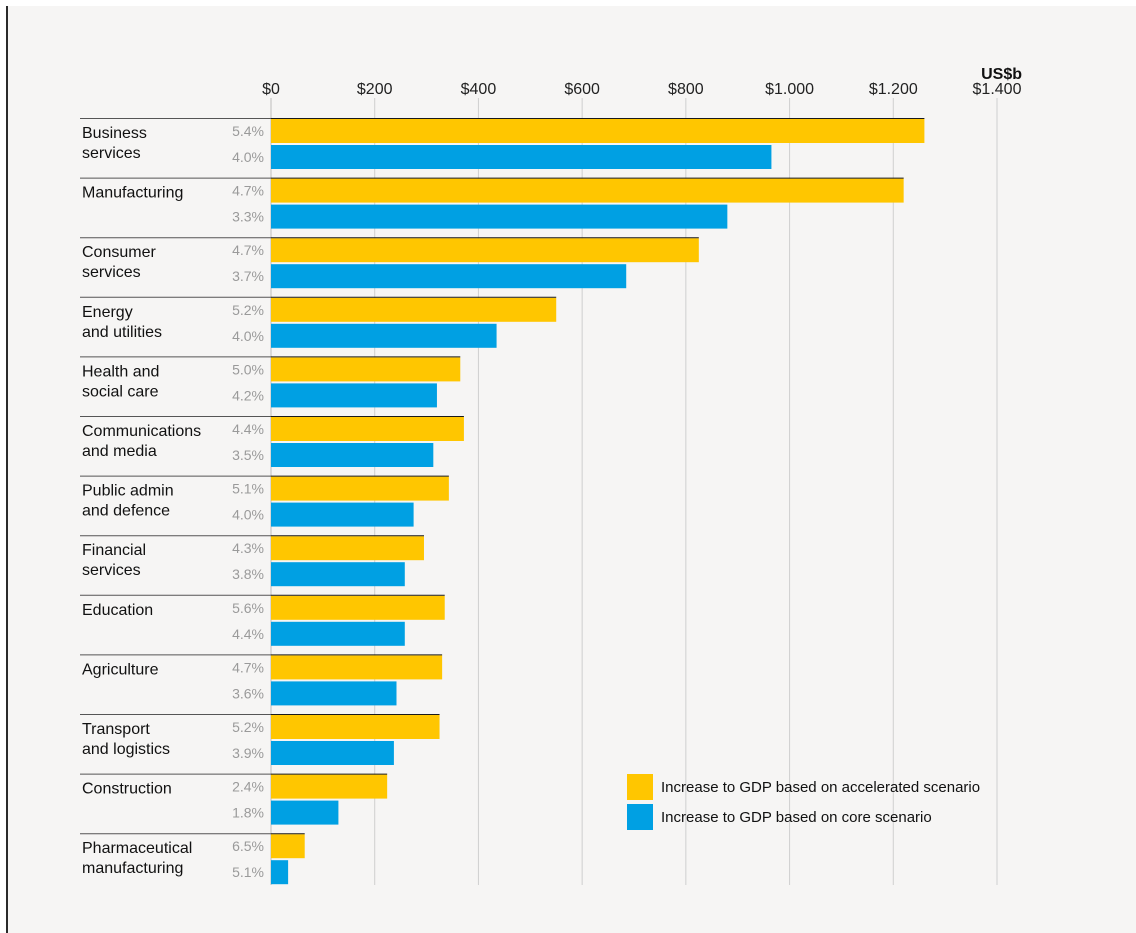  I want to click on legend-label-core: Increase to GDP based on core scenario, so click(796, 817).